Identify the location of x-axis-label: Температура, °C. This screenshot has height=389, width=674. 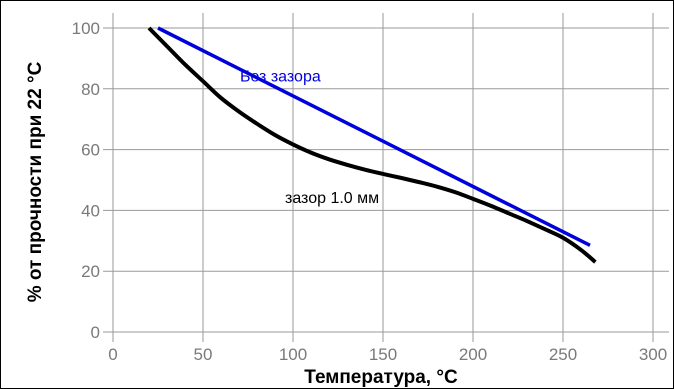
(381, 377).